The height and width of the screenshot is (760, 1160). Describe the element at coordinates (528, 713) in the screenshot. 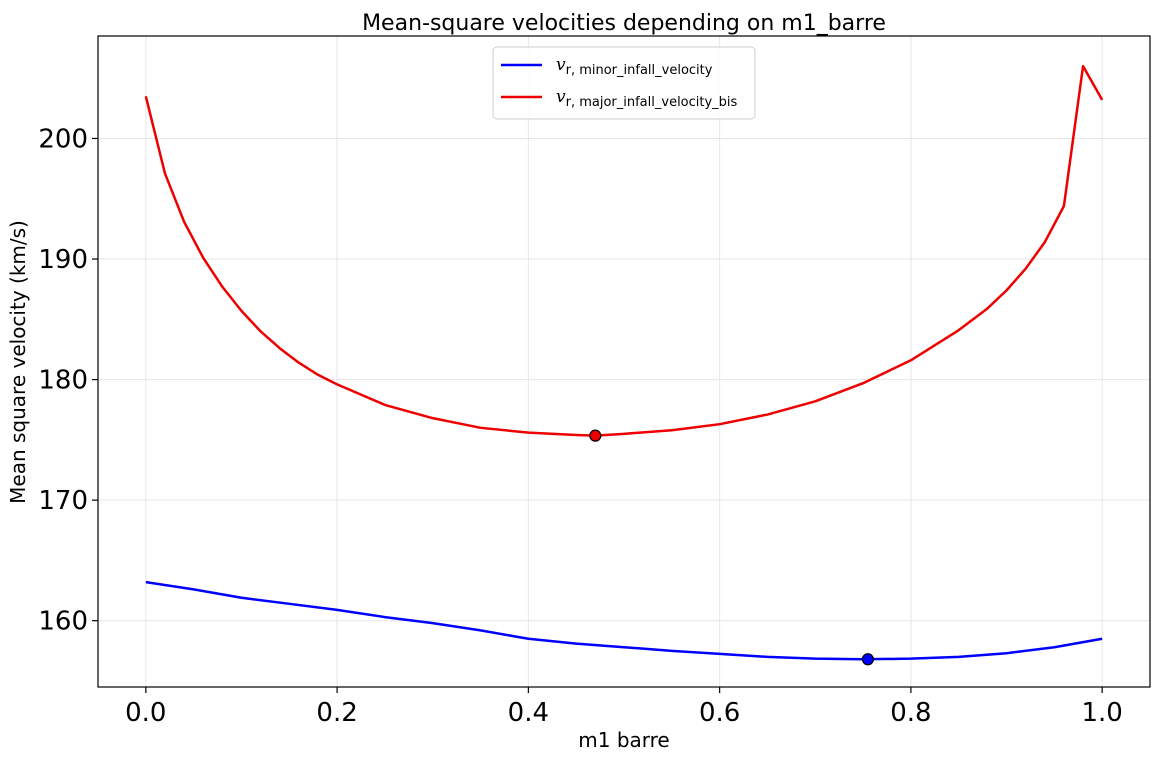

I see `x-tick-label: 0.4` at that location.